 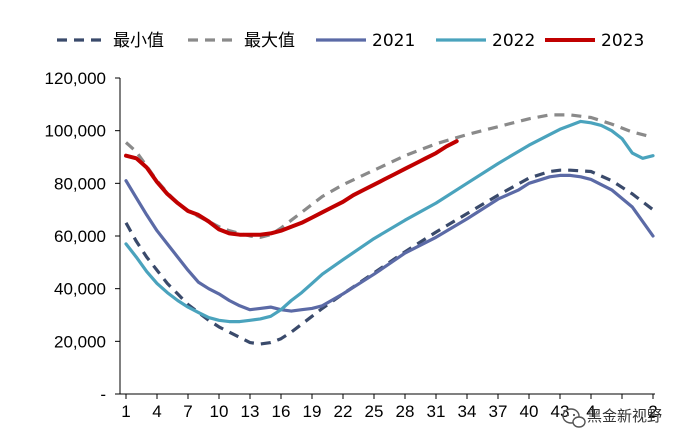 I want to click on x-tick-label: 34, so click(x=467, y=411).